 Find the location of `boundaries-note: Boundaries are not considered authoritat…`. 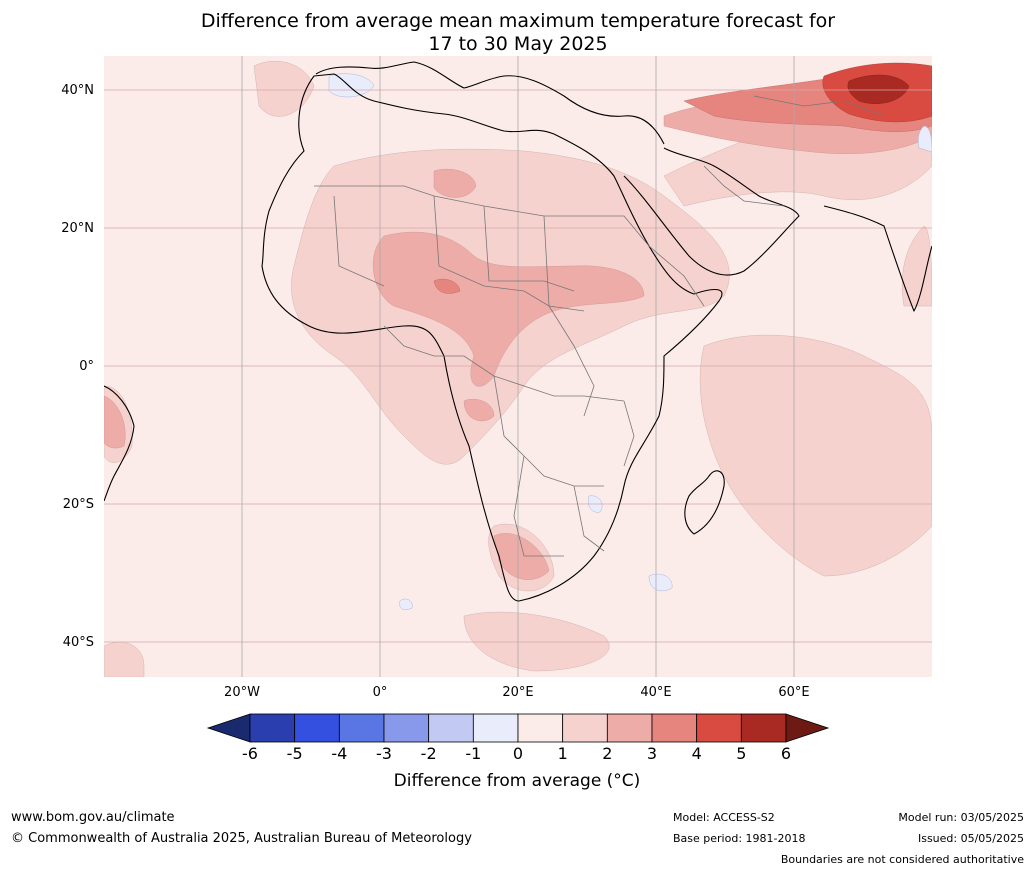

boundaries-note: Boundaries are not considered authoritat… is located at coordinates (902, 859).